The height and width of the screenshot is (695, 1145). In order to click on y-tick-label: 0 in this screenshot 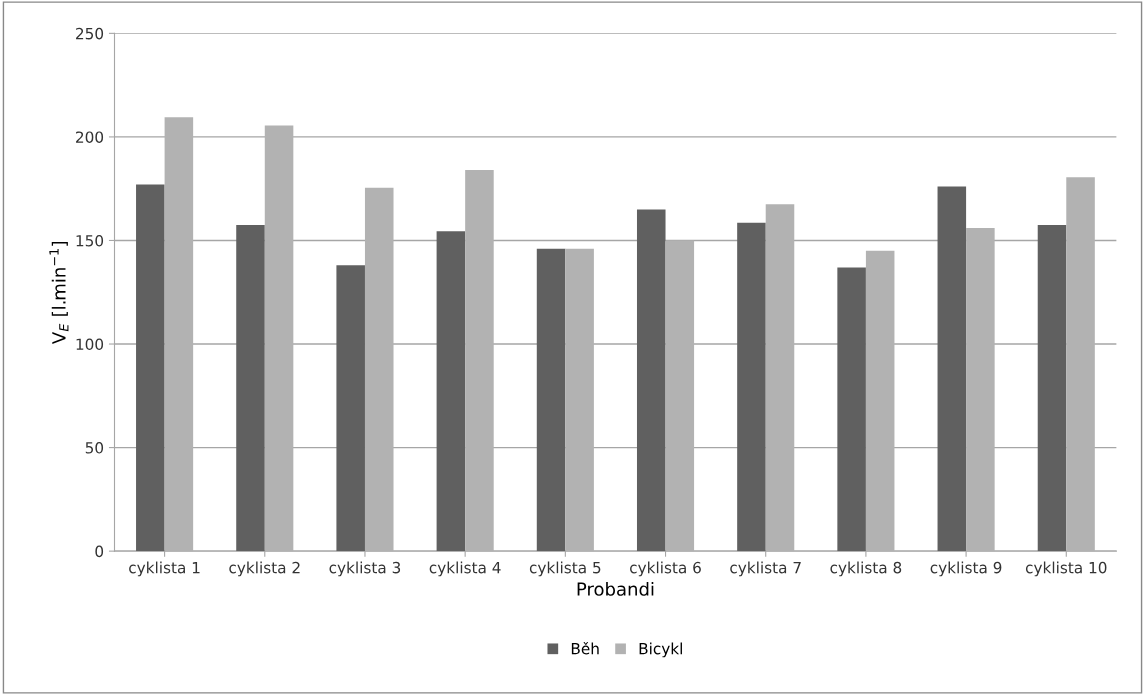, I will do `click(99, 551)`.